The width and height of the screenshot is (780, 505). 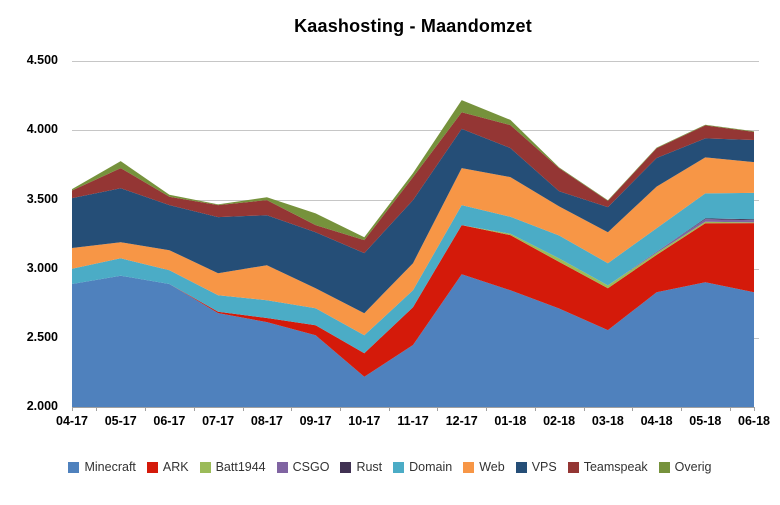 I want to click on legend-item-teamspeak: Teamspeak, so click(x=607, y=467).